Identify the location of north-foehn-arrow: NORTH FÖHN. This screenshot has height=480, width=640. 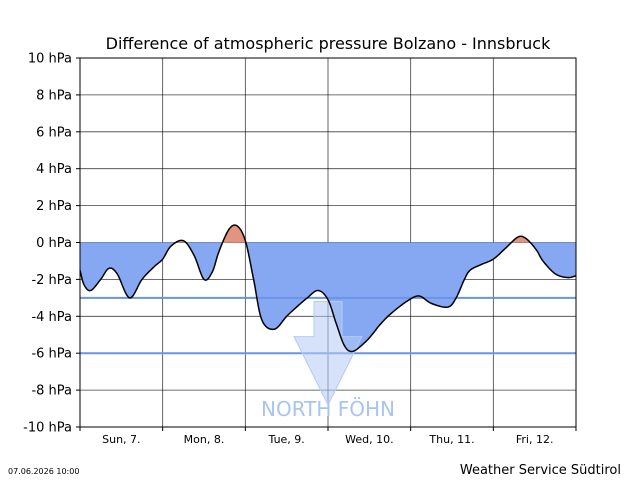
(328, 361).